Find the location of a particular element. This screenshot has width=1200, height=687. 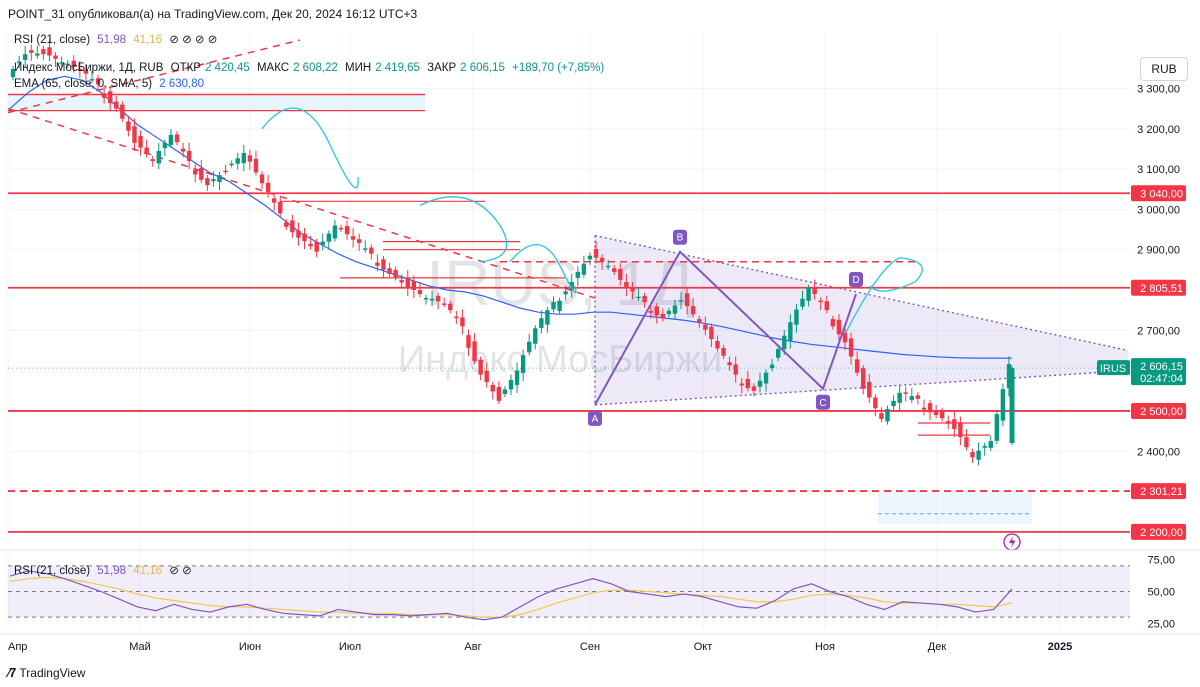

trend-line is located at coordinates (154, 76).